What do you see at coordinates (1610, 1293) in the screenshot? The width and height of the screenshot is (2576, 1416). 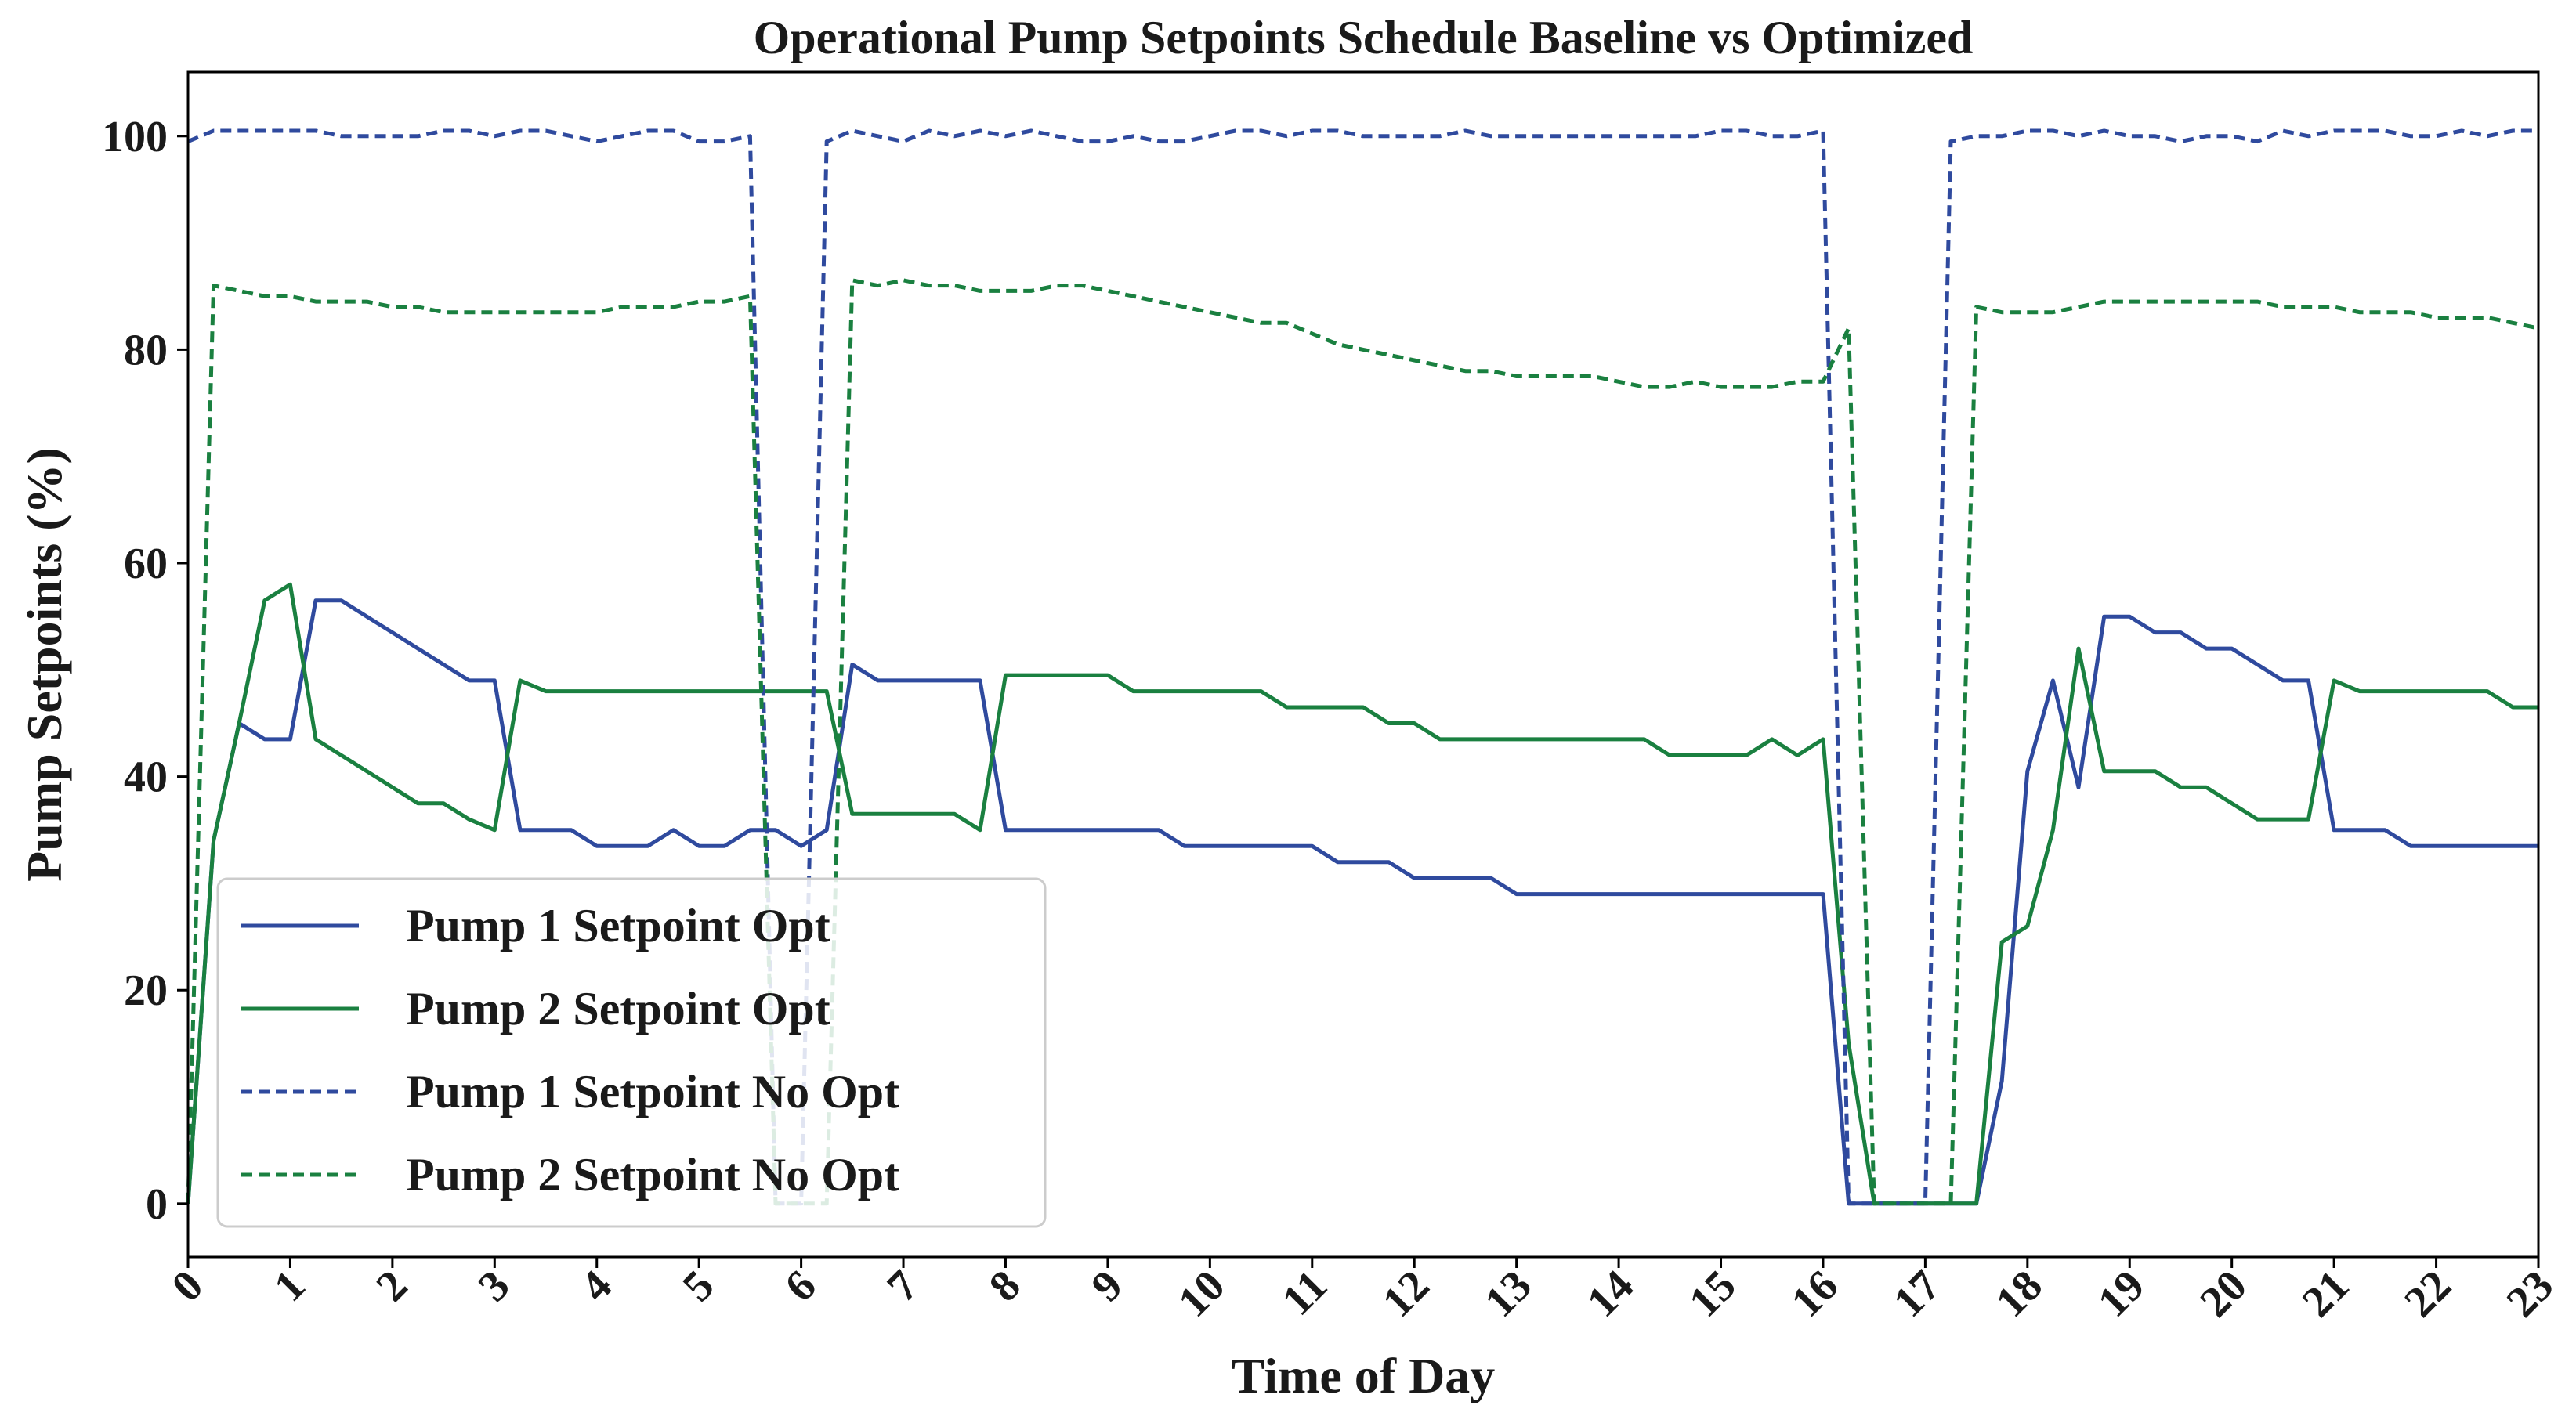 I see `x-tick-label: 14` at bounding box center [1610, 1293].